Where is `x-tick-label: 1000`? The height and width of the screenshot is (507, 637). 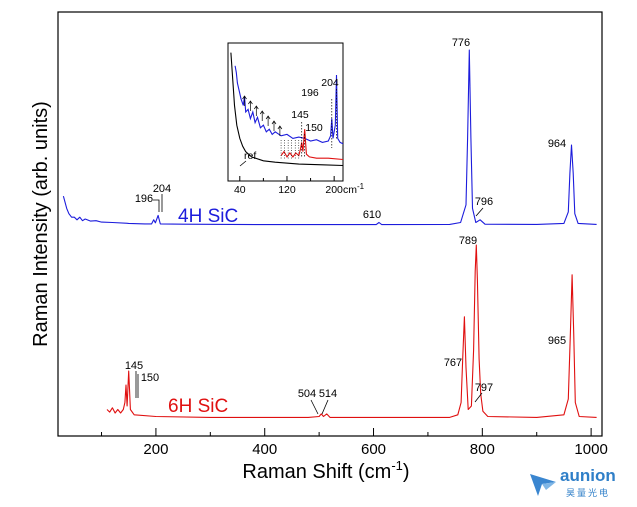 x-tick-label: 1000 is located at coordinates (590, 449).